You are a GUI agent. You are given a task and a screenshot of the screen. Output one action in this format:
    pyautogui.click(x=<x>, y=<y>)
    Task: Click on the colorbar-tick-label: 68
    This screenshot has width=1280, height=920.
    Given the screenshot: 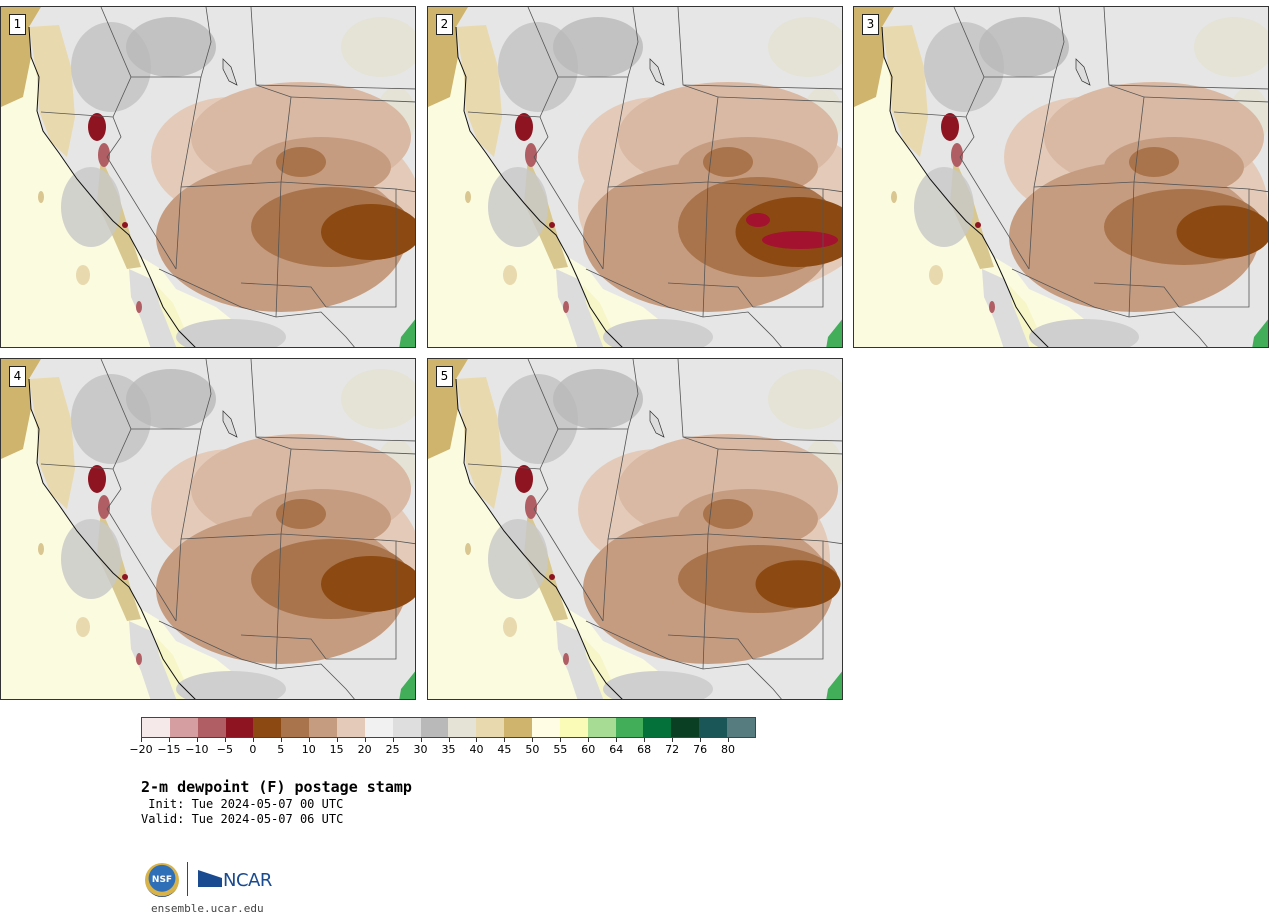 What is the action you would take?
    pyautogui.click(x=644, y=749)
    